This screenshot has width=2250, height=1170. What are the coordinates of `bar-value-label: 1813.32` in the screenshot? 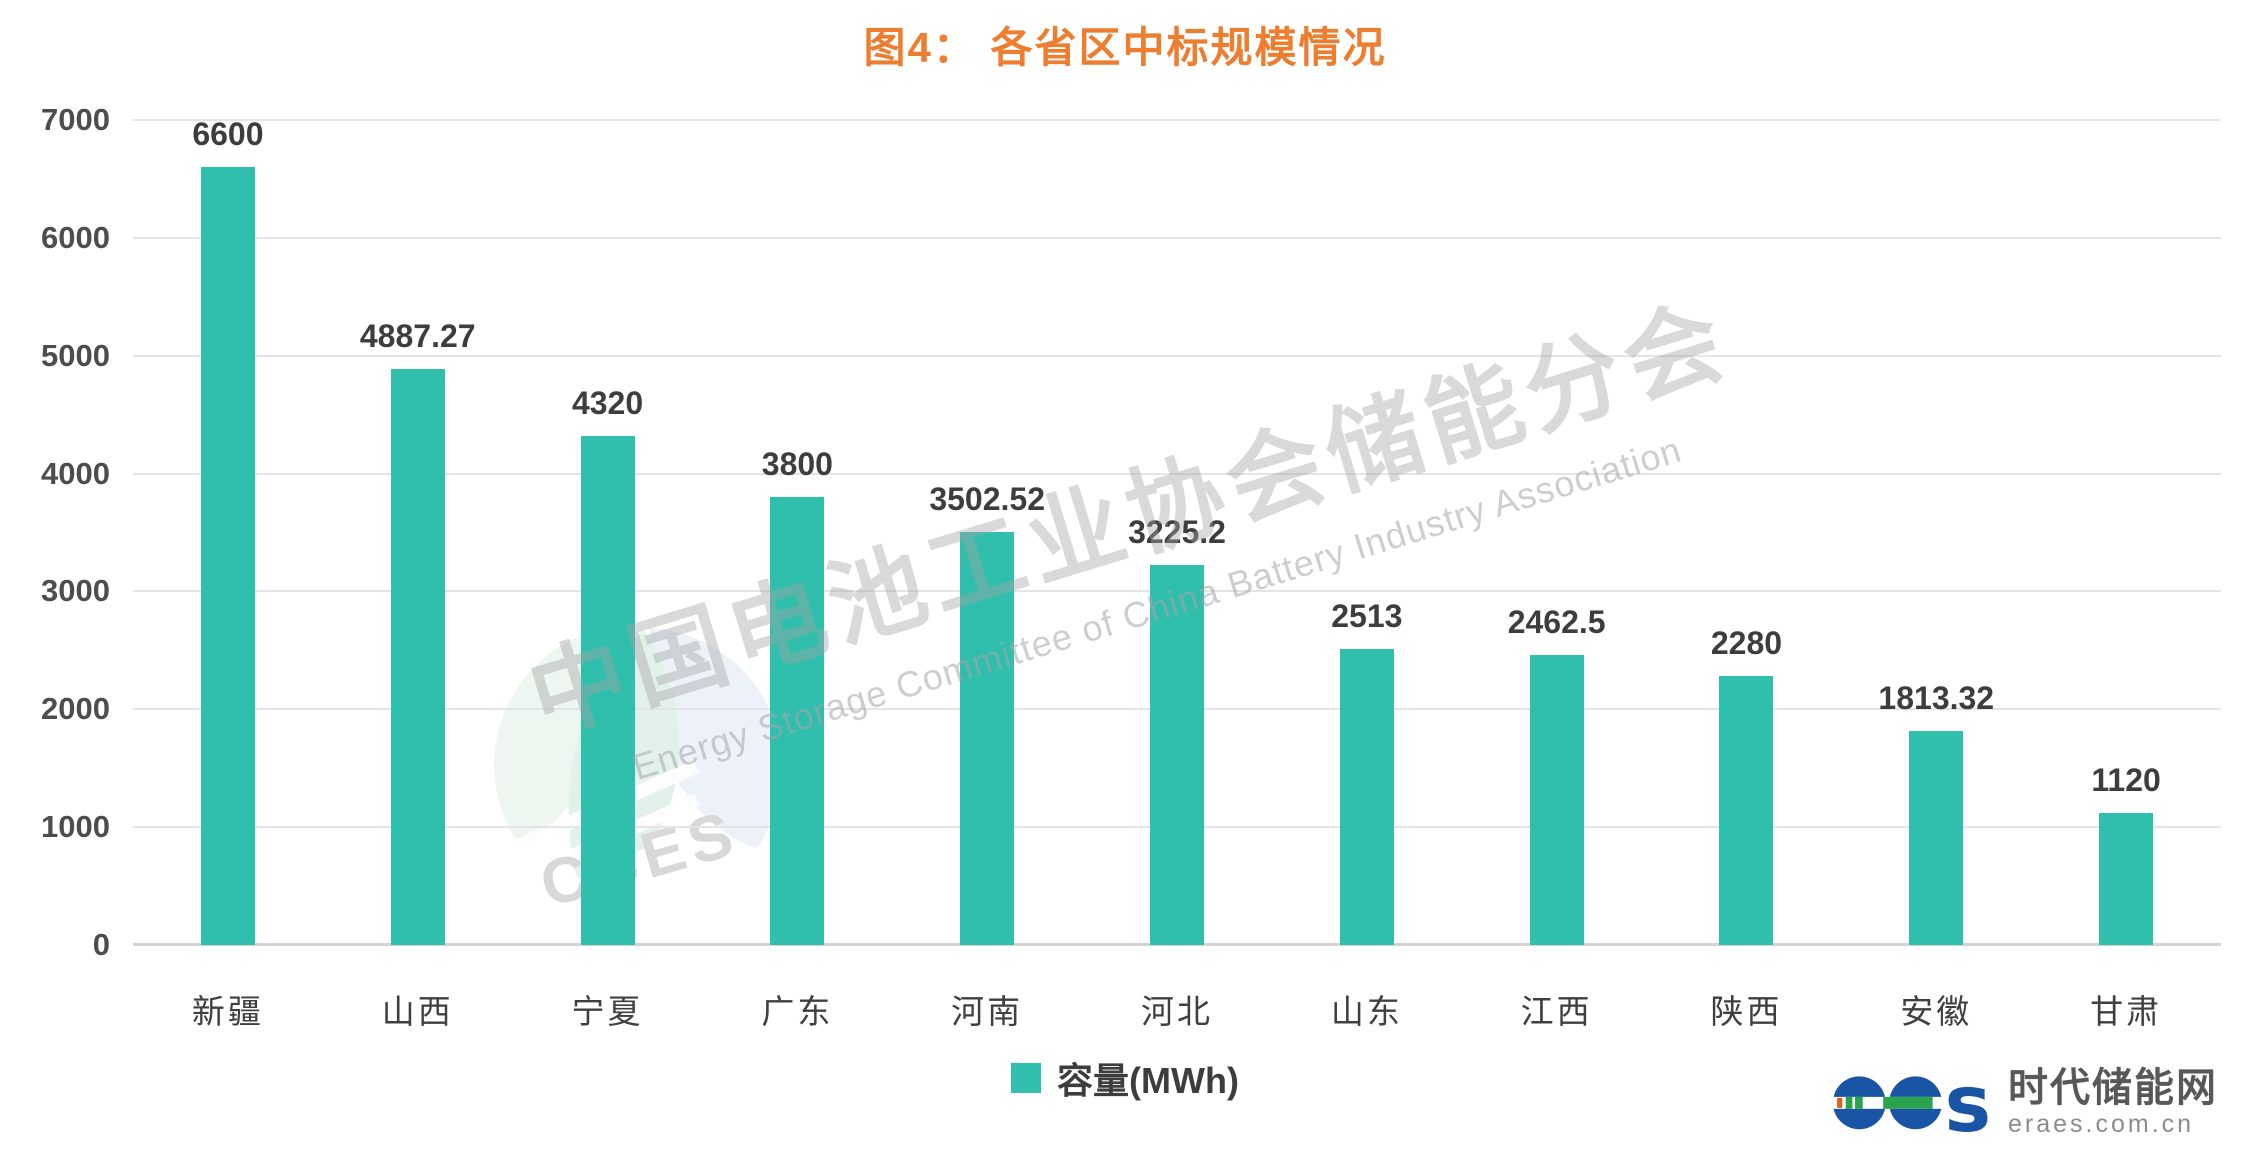 It's located at (1936, 698).